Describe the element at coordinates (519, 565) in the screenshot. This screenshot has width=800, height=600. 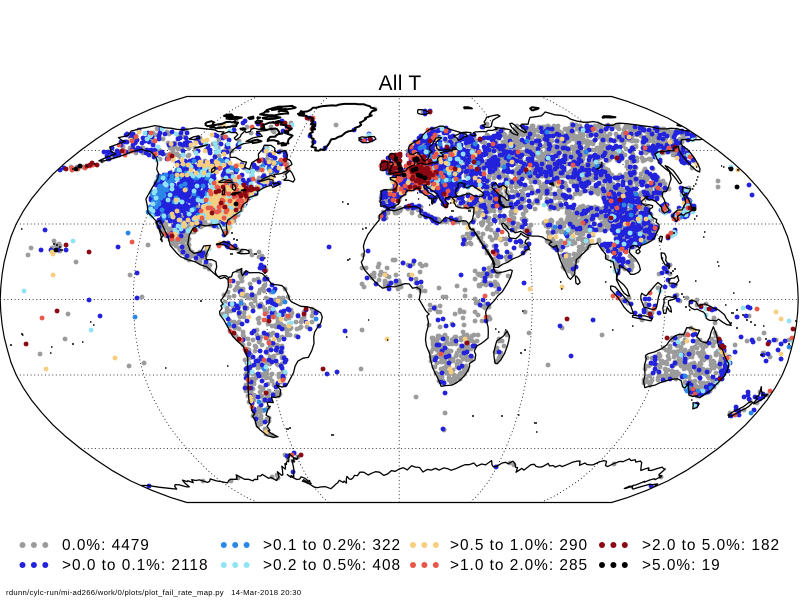
I see `svg-text: >1.0 to 2.0%: 285` at that location.